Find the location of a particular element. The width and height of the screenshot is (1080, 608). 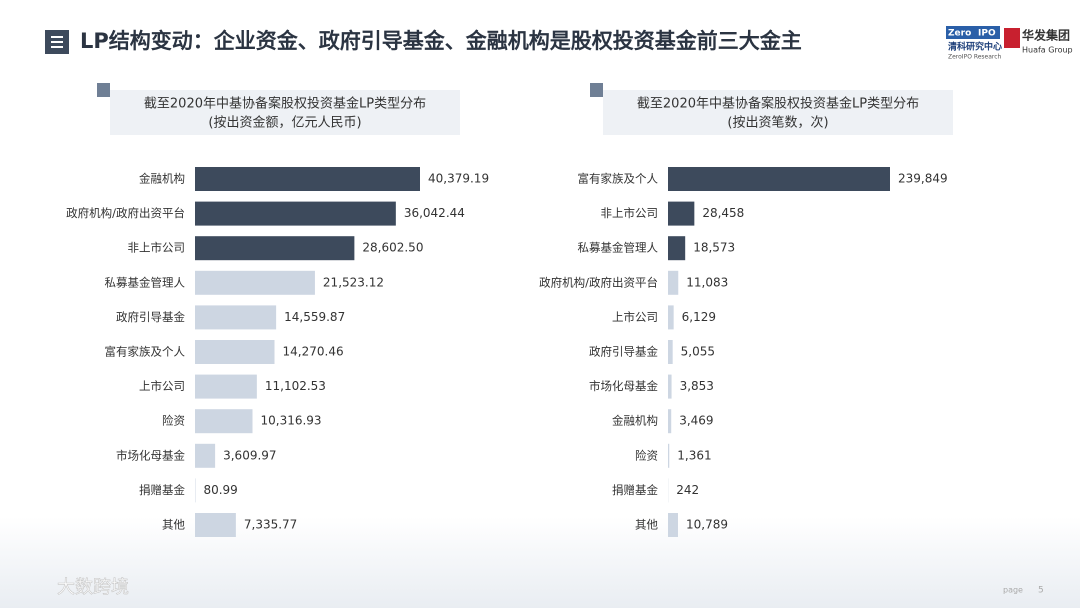

value-label: 80.99 is located at coordinates (220, 490).